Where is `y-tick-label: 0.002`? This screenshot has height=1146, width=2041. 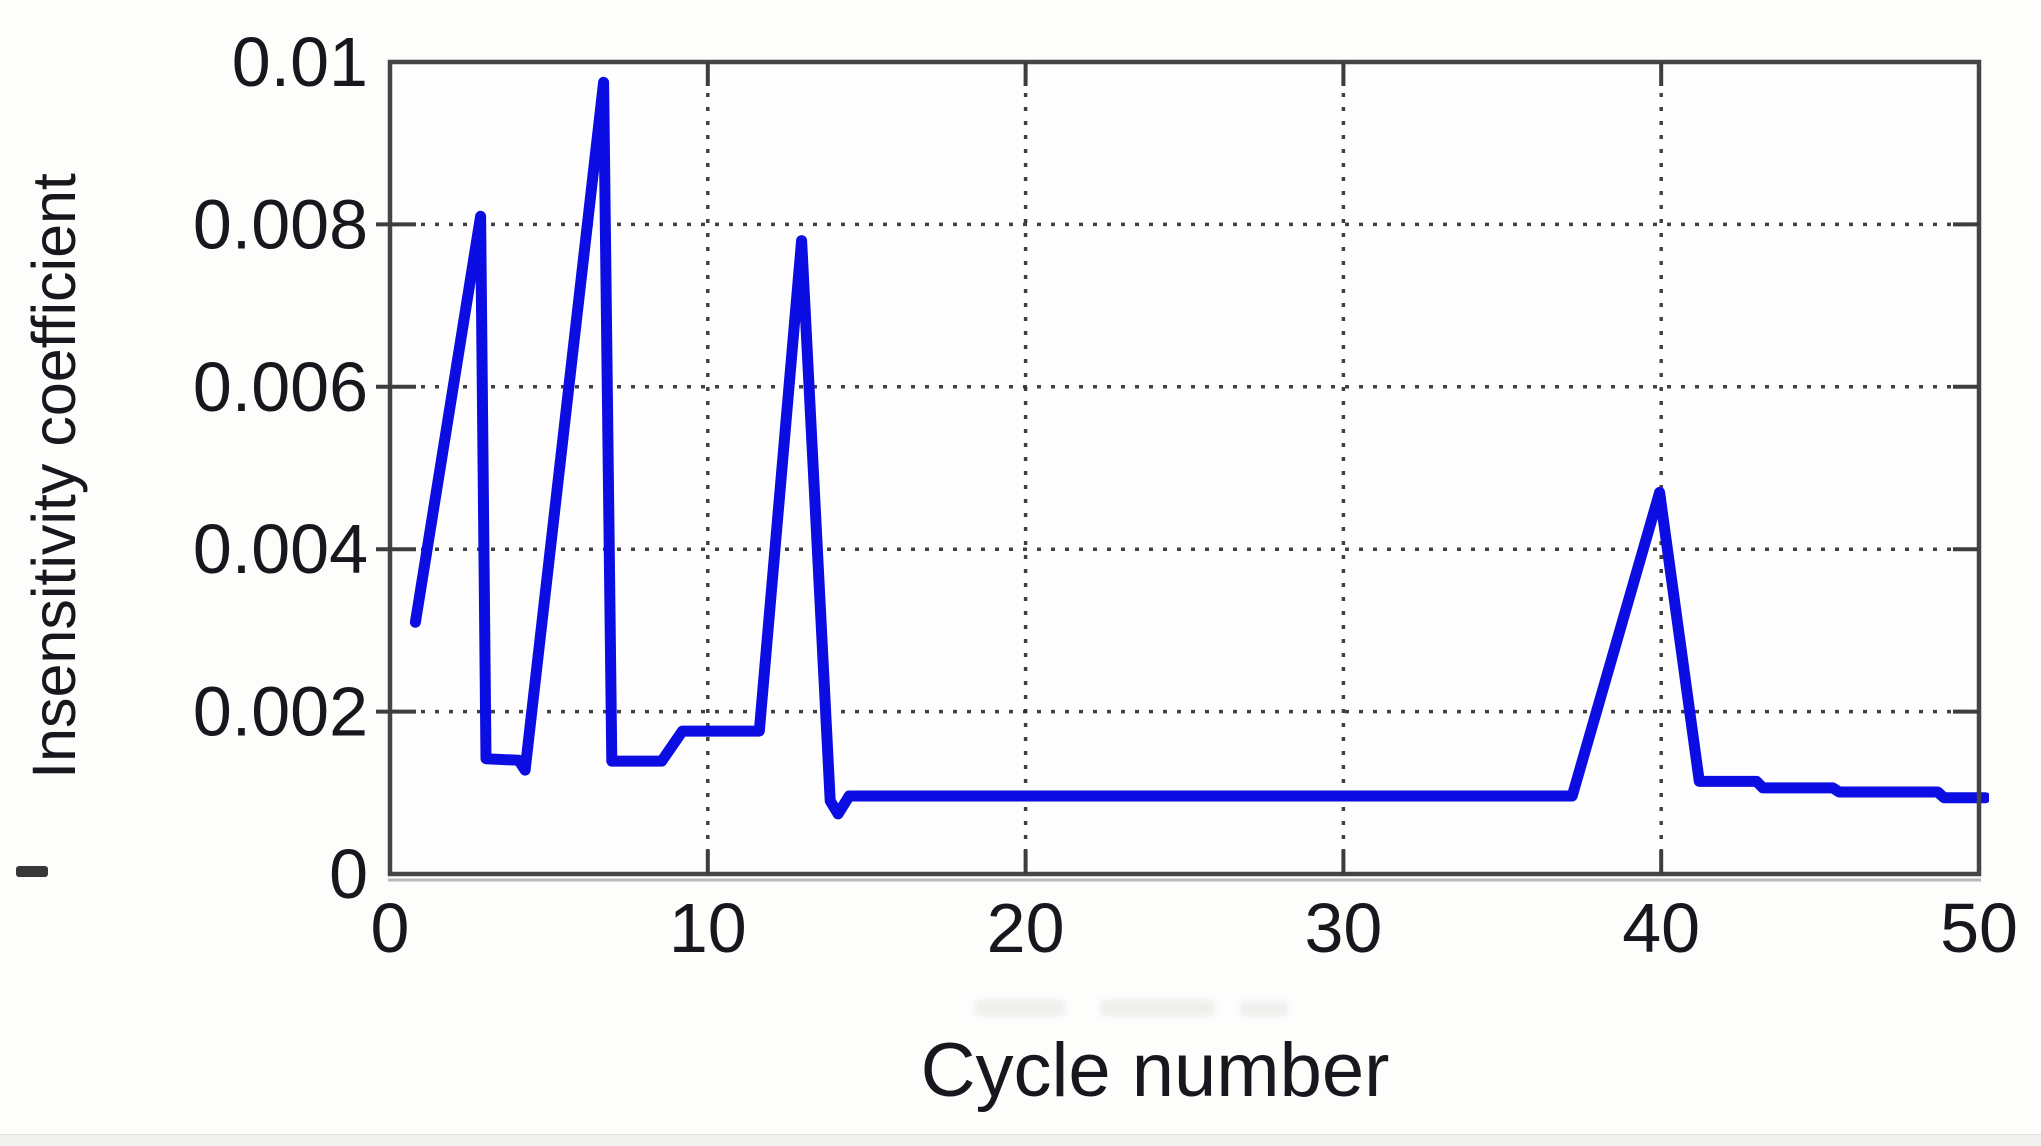
y-tick-label: 0.002 is located at coordinates (280, 712).